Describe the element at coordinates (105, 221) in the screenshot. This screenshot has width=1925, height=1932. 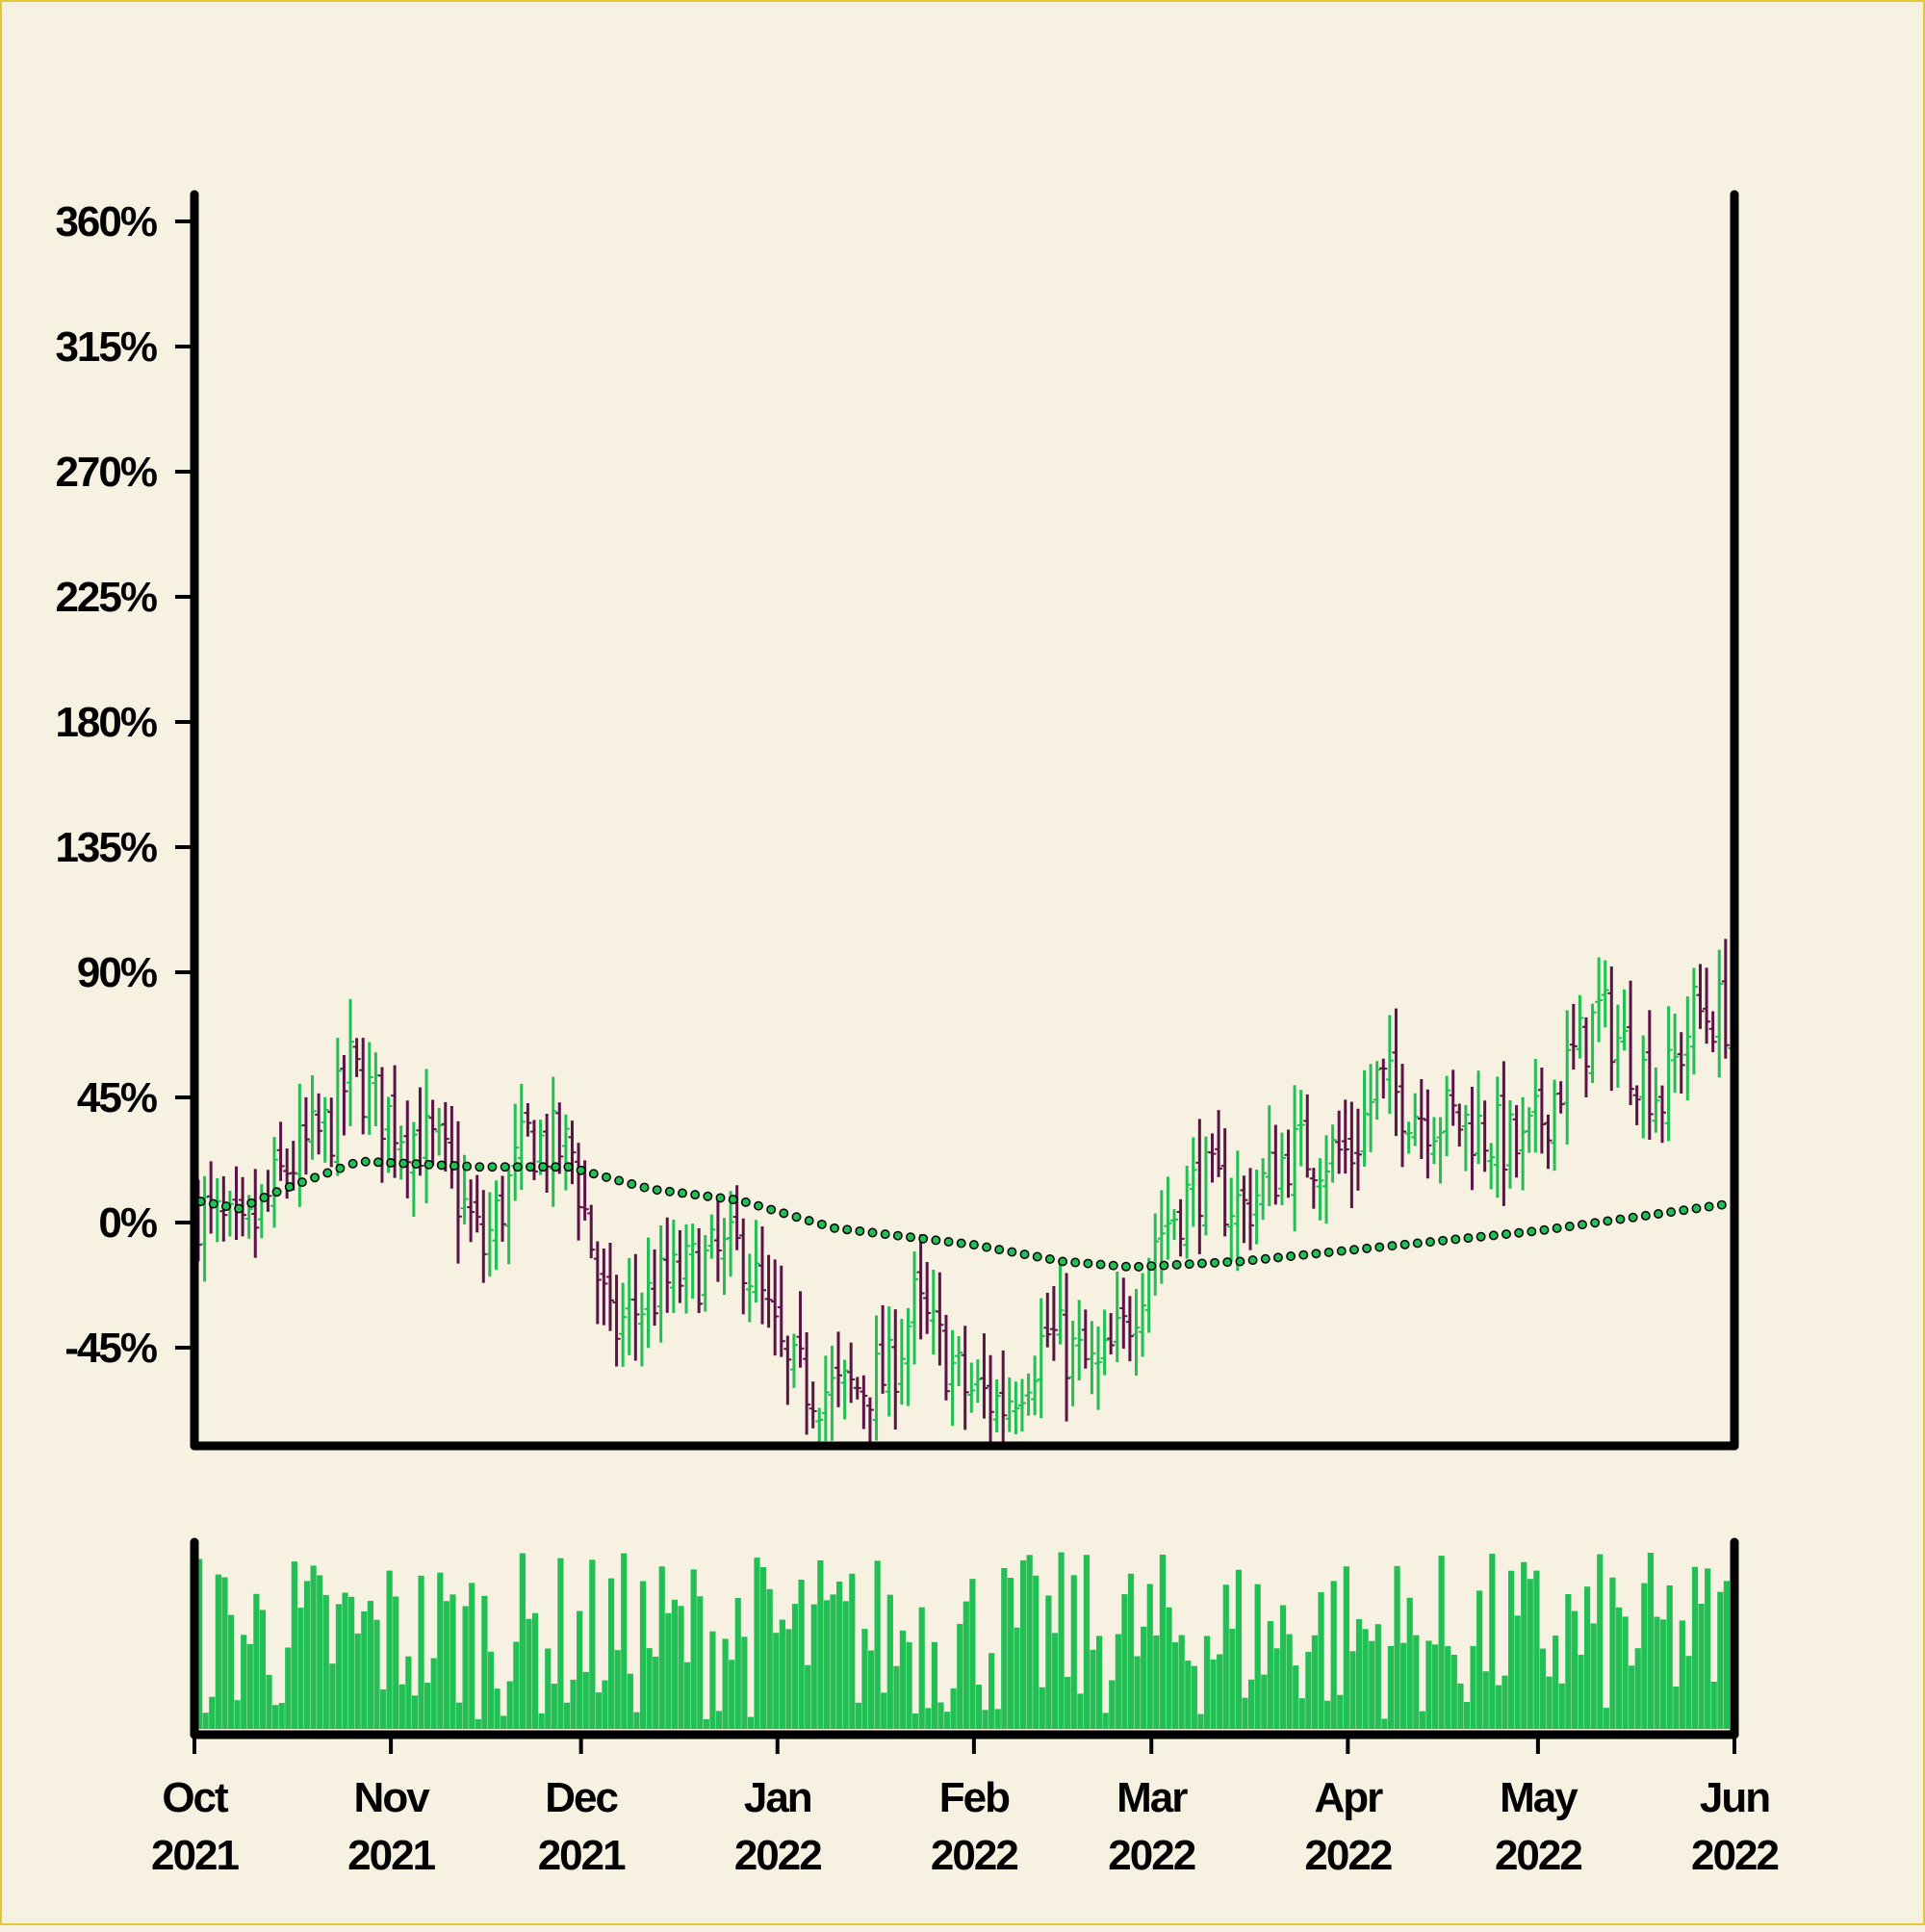
I see `y-tick-label: 360%` at that location.